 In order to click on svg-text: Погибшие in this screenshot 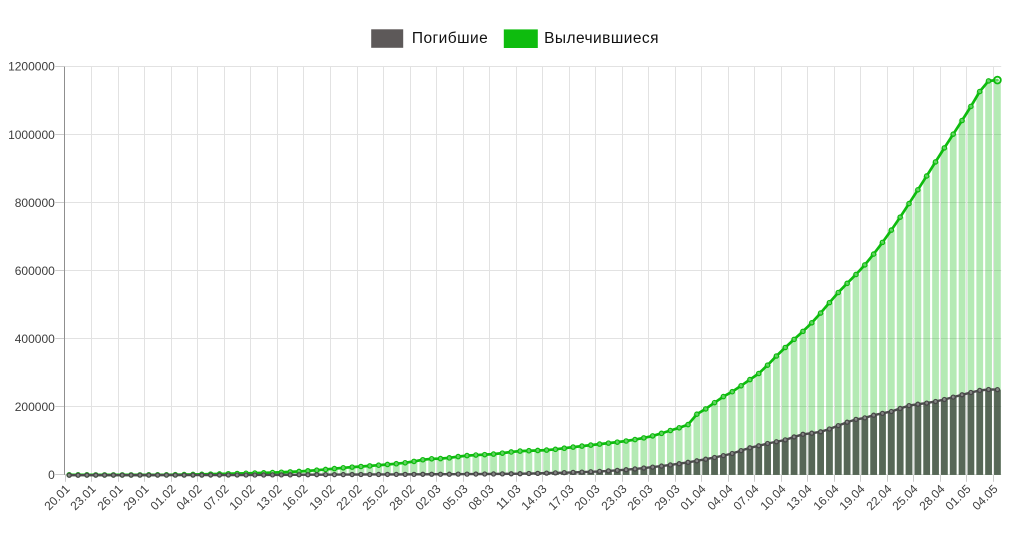, I will do `click(450, 38)`.